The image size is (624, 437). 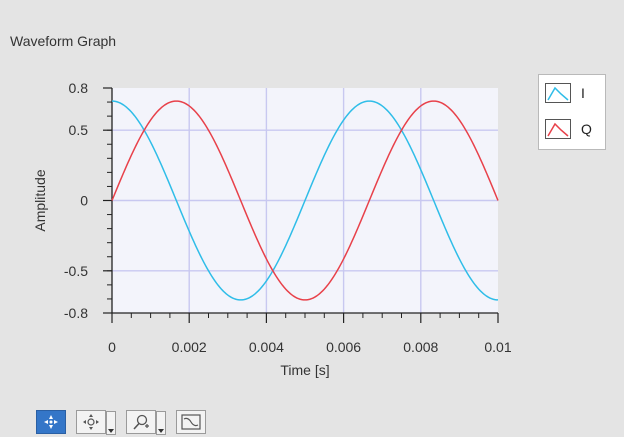 What do you see at coordinates (79, 88) in the screenshot?
I see `y-tick-label: 0.8` at bounding box center [79, 88].